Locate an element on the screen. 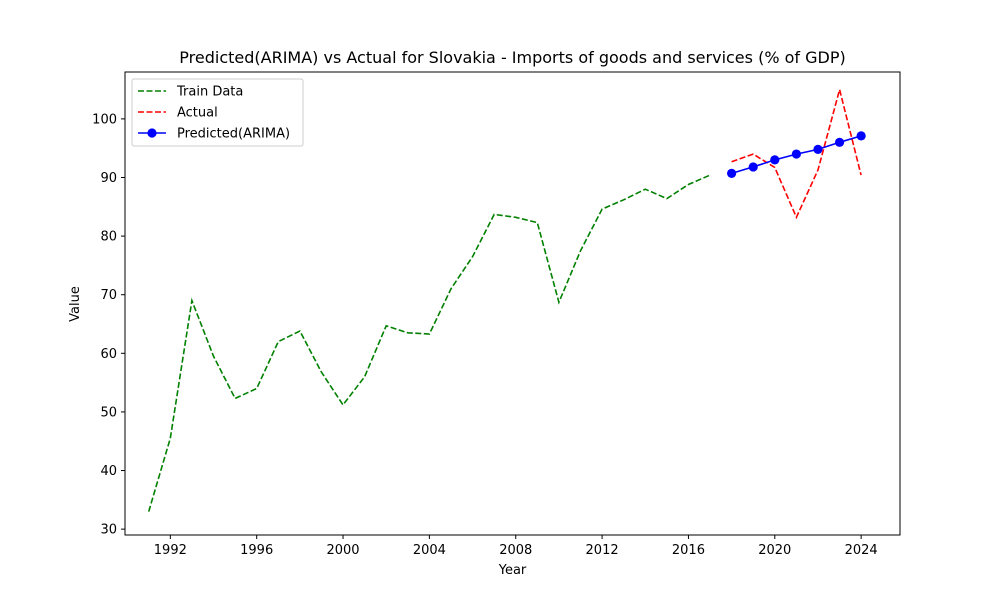 The image size is (1000, 600). x-tick-label: 1992 is located at coordinates (170, 550).